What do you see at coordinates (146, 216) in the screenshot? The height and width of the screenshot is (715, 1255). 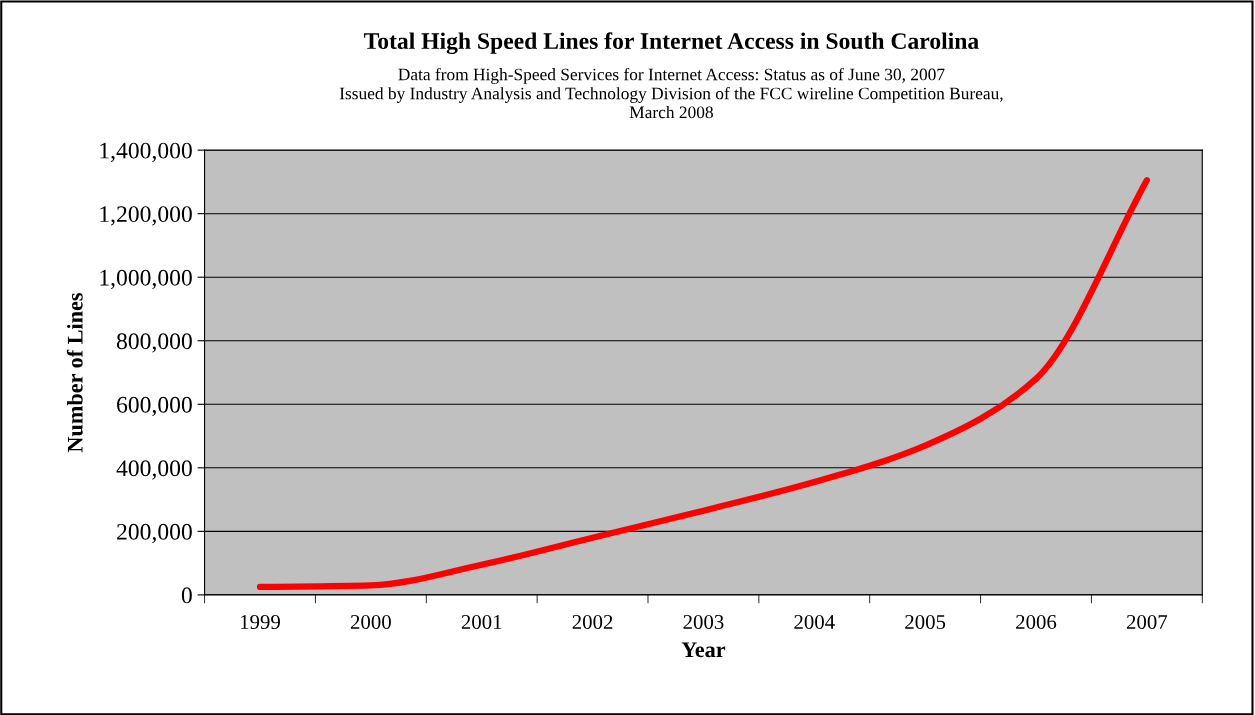 I see `y-tick-label: 1,200,000` at bounding box center [146, 216].